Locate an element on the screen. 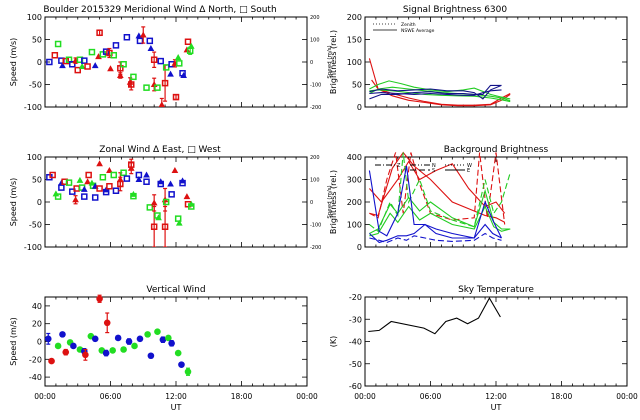  series-line-green2 is located at coordinates (440, 221).